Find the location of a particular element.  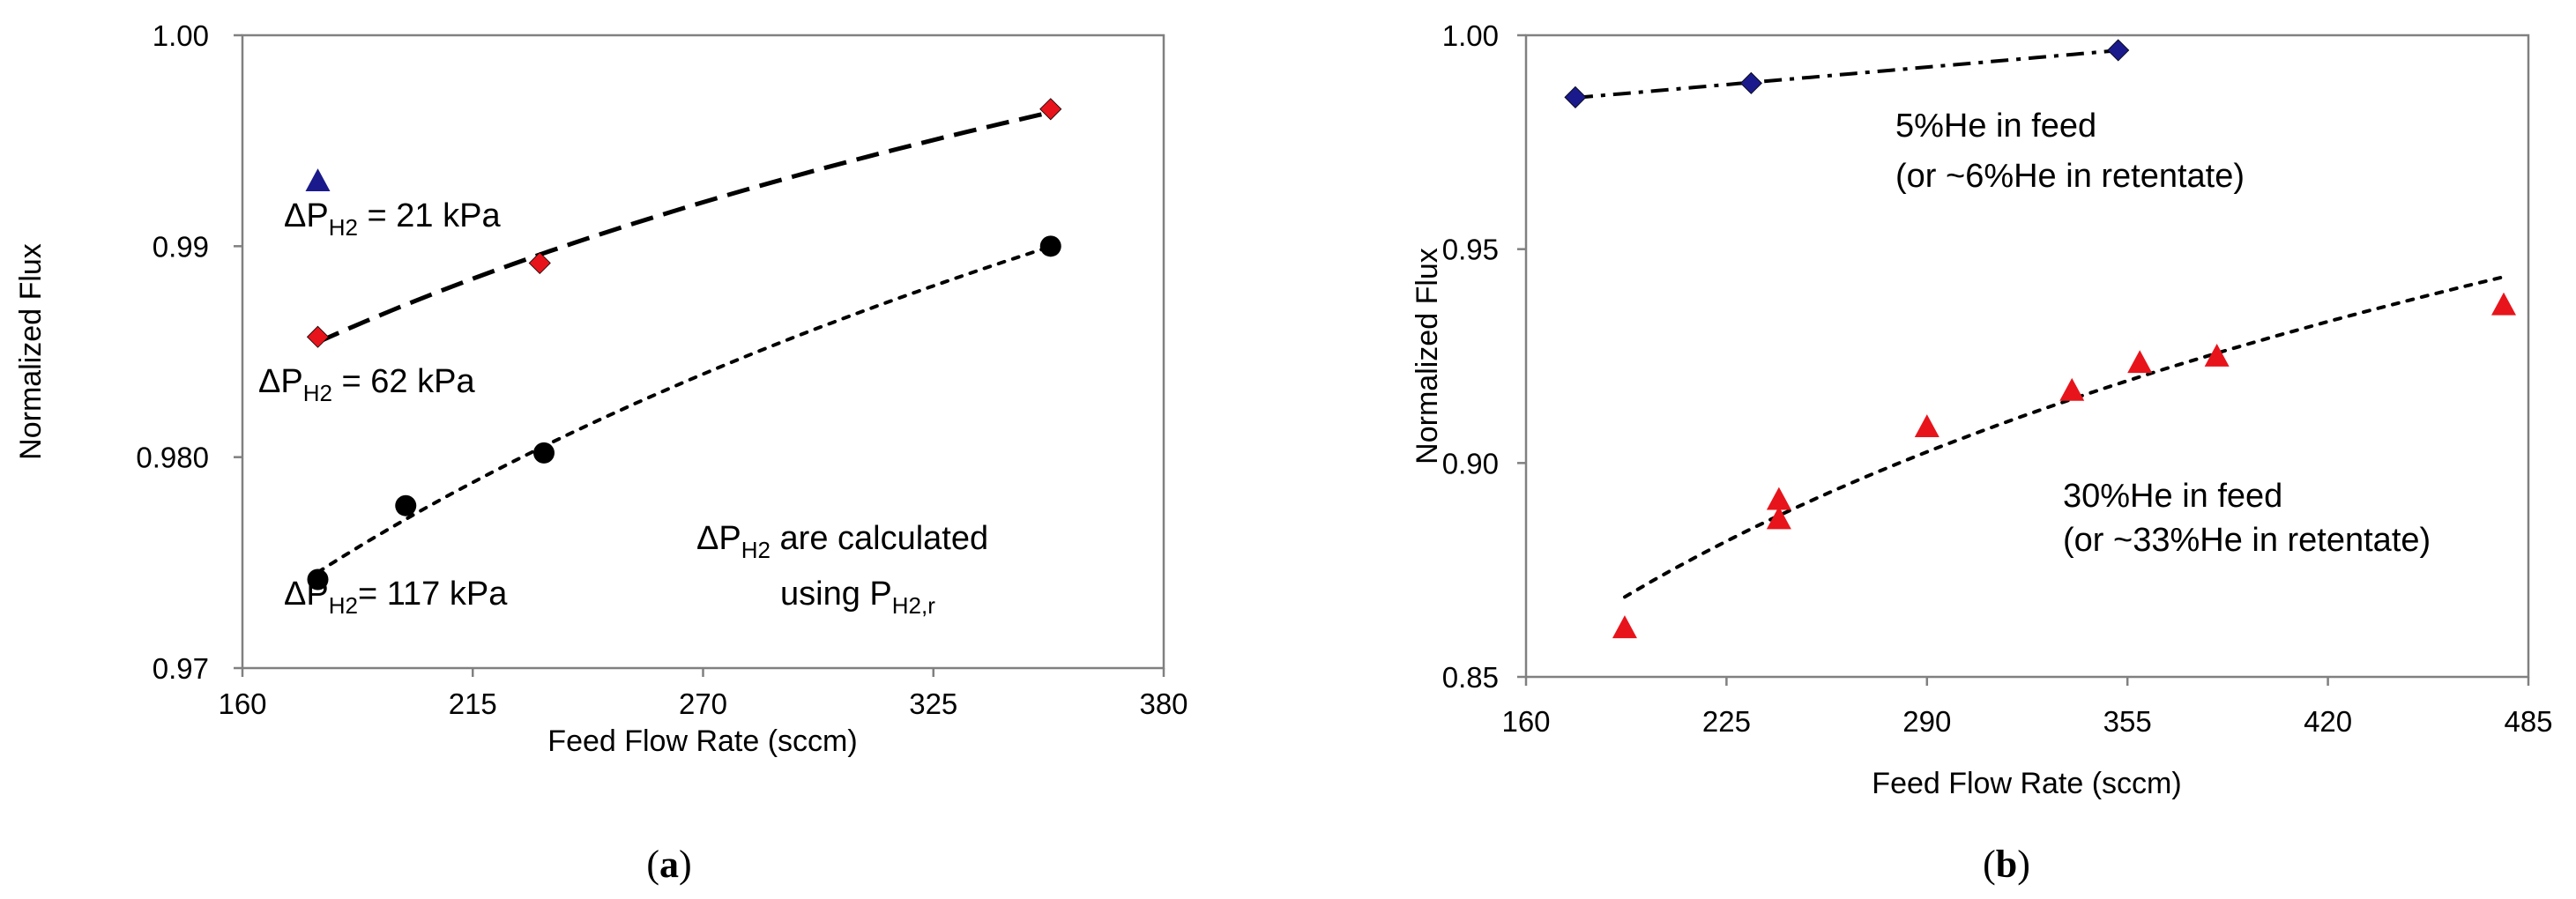

annotation-dp-62-kpa: ΔPH2 = 62 kPa is located at coordinates (367, 384).